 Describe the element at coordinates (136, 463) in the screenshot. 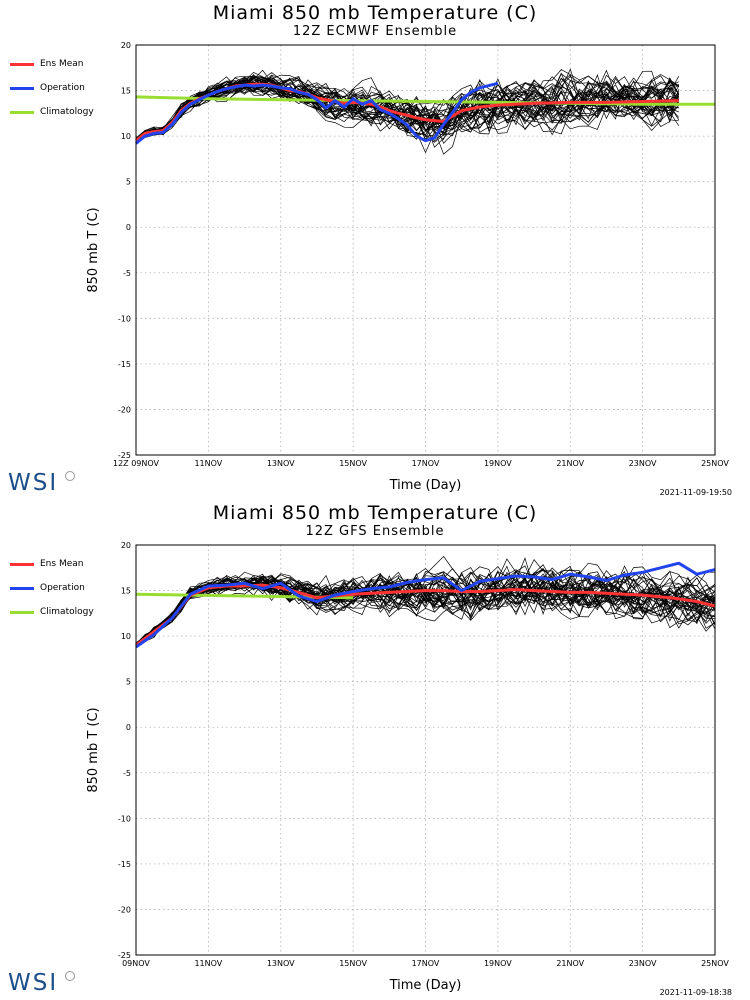

I see `x-tick-label: 12Z 09NOV` at that location.